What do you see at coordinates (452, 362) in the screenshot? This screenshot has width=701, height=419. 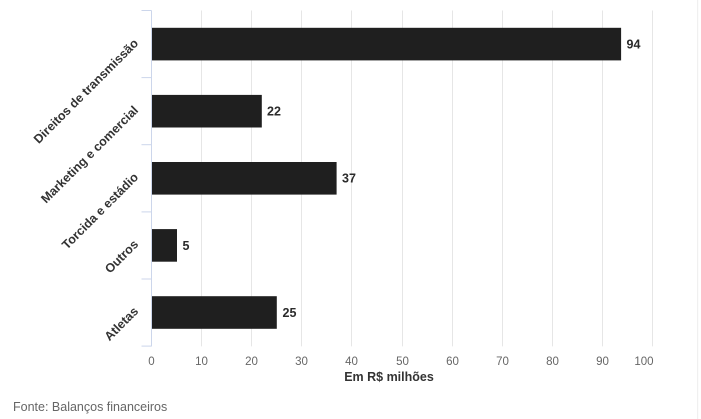 I see `svg-text: 60` at bounding box center [452, 362].